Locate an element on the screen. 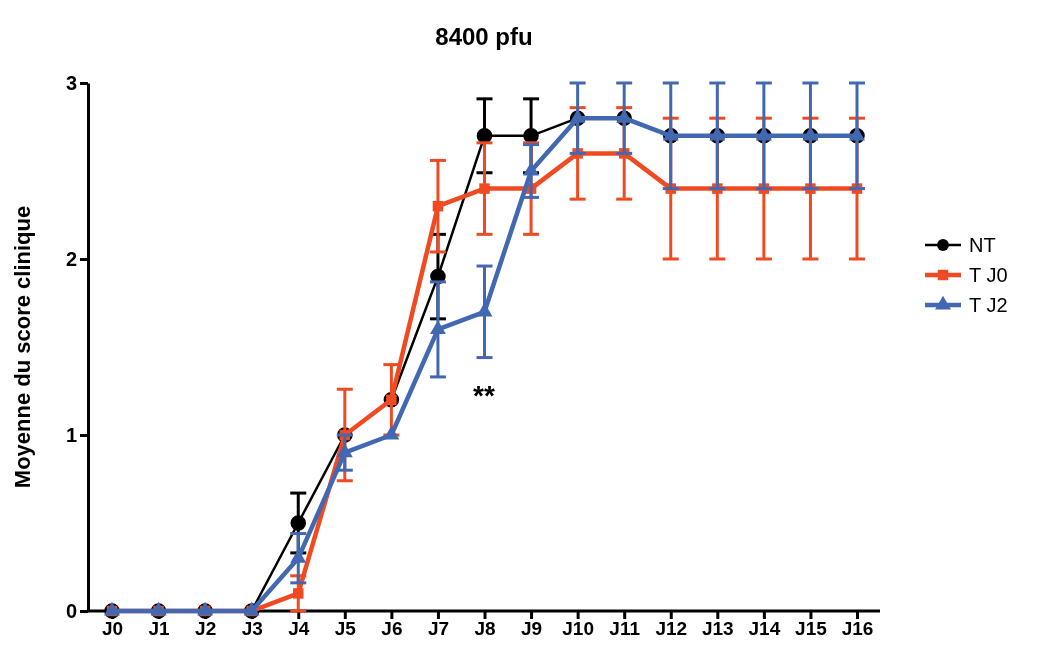  x-tick-label: J9 is located at coordinates (531, 629).